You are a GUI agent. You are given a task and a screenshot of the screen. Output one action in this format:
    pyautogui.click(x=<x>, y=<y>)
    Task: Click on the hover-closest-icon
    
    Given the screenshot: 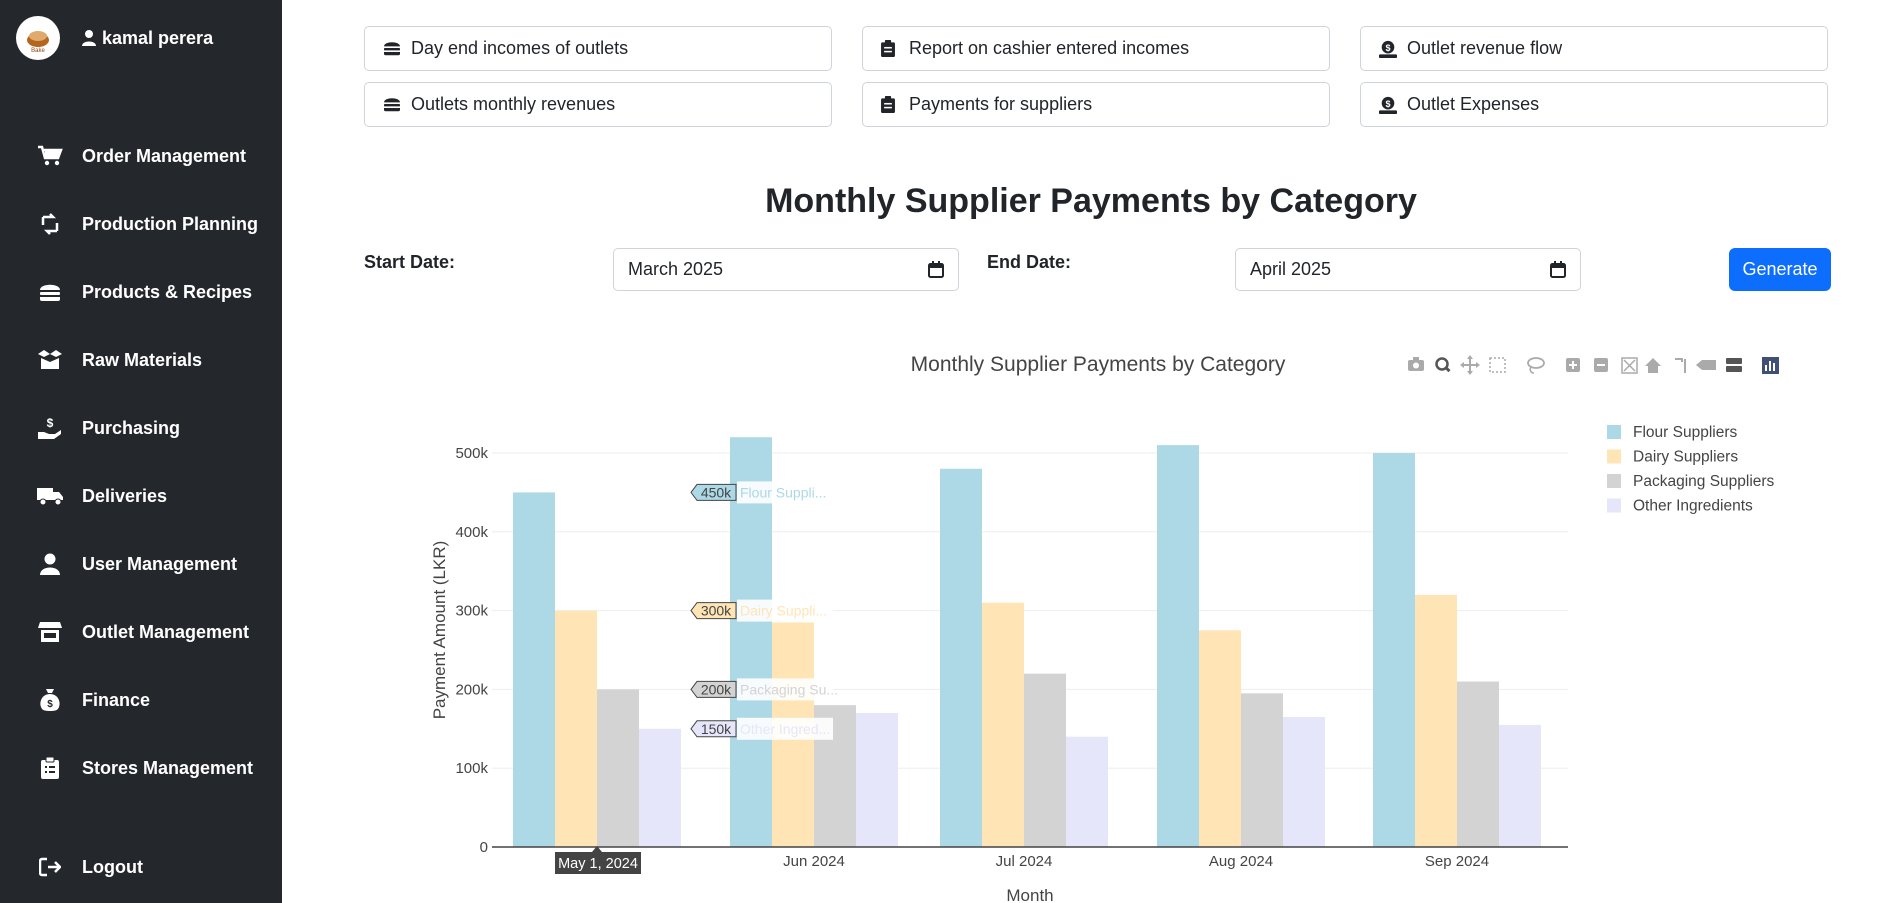 What is the action you would take?
    pyautogui.click(x=1706, y=365)
    